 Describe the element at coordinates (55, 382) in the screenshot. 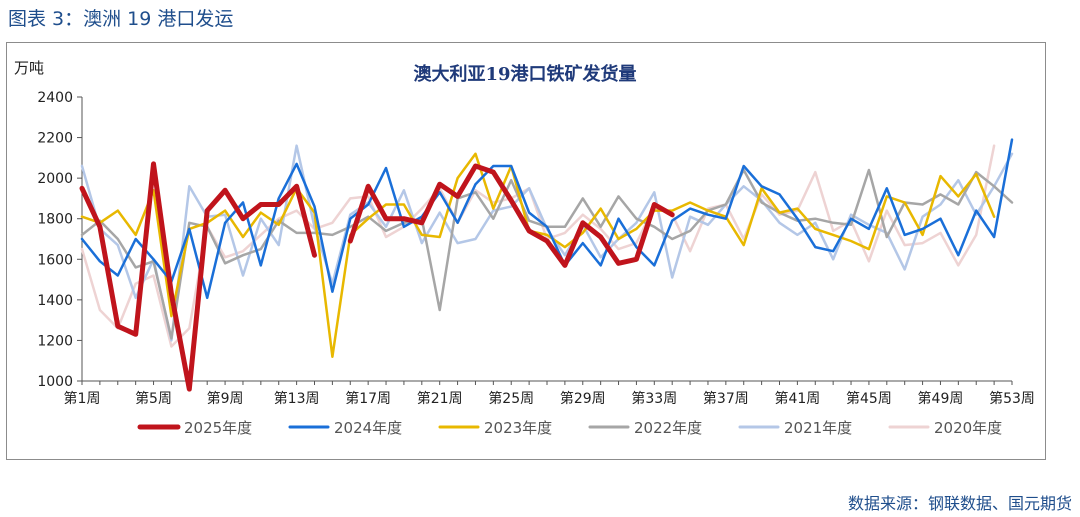

I see `y-tick-label: 1000` at that location.